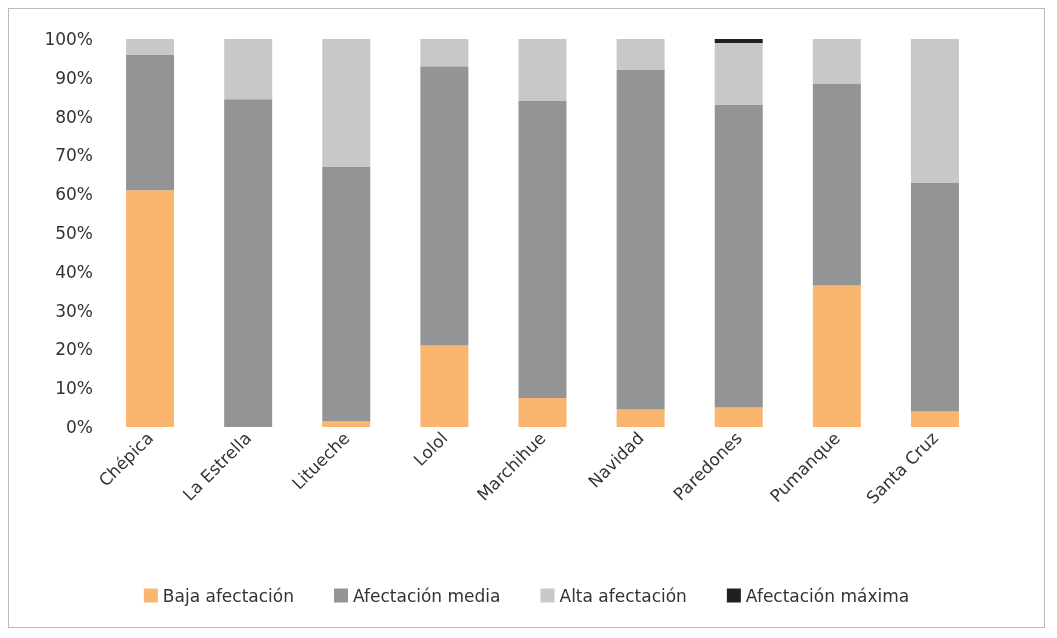 The height and width of the screenshot is (638, 1057). Describe the element at coordinates (427, 595) in the screenshot. I see `legend-label: Afectación media` at that location.